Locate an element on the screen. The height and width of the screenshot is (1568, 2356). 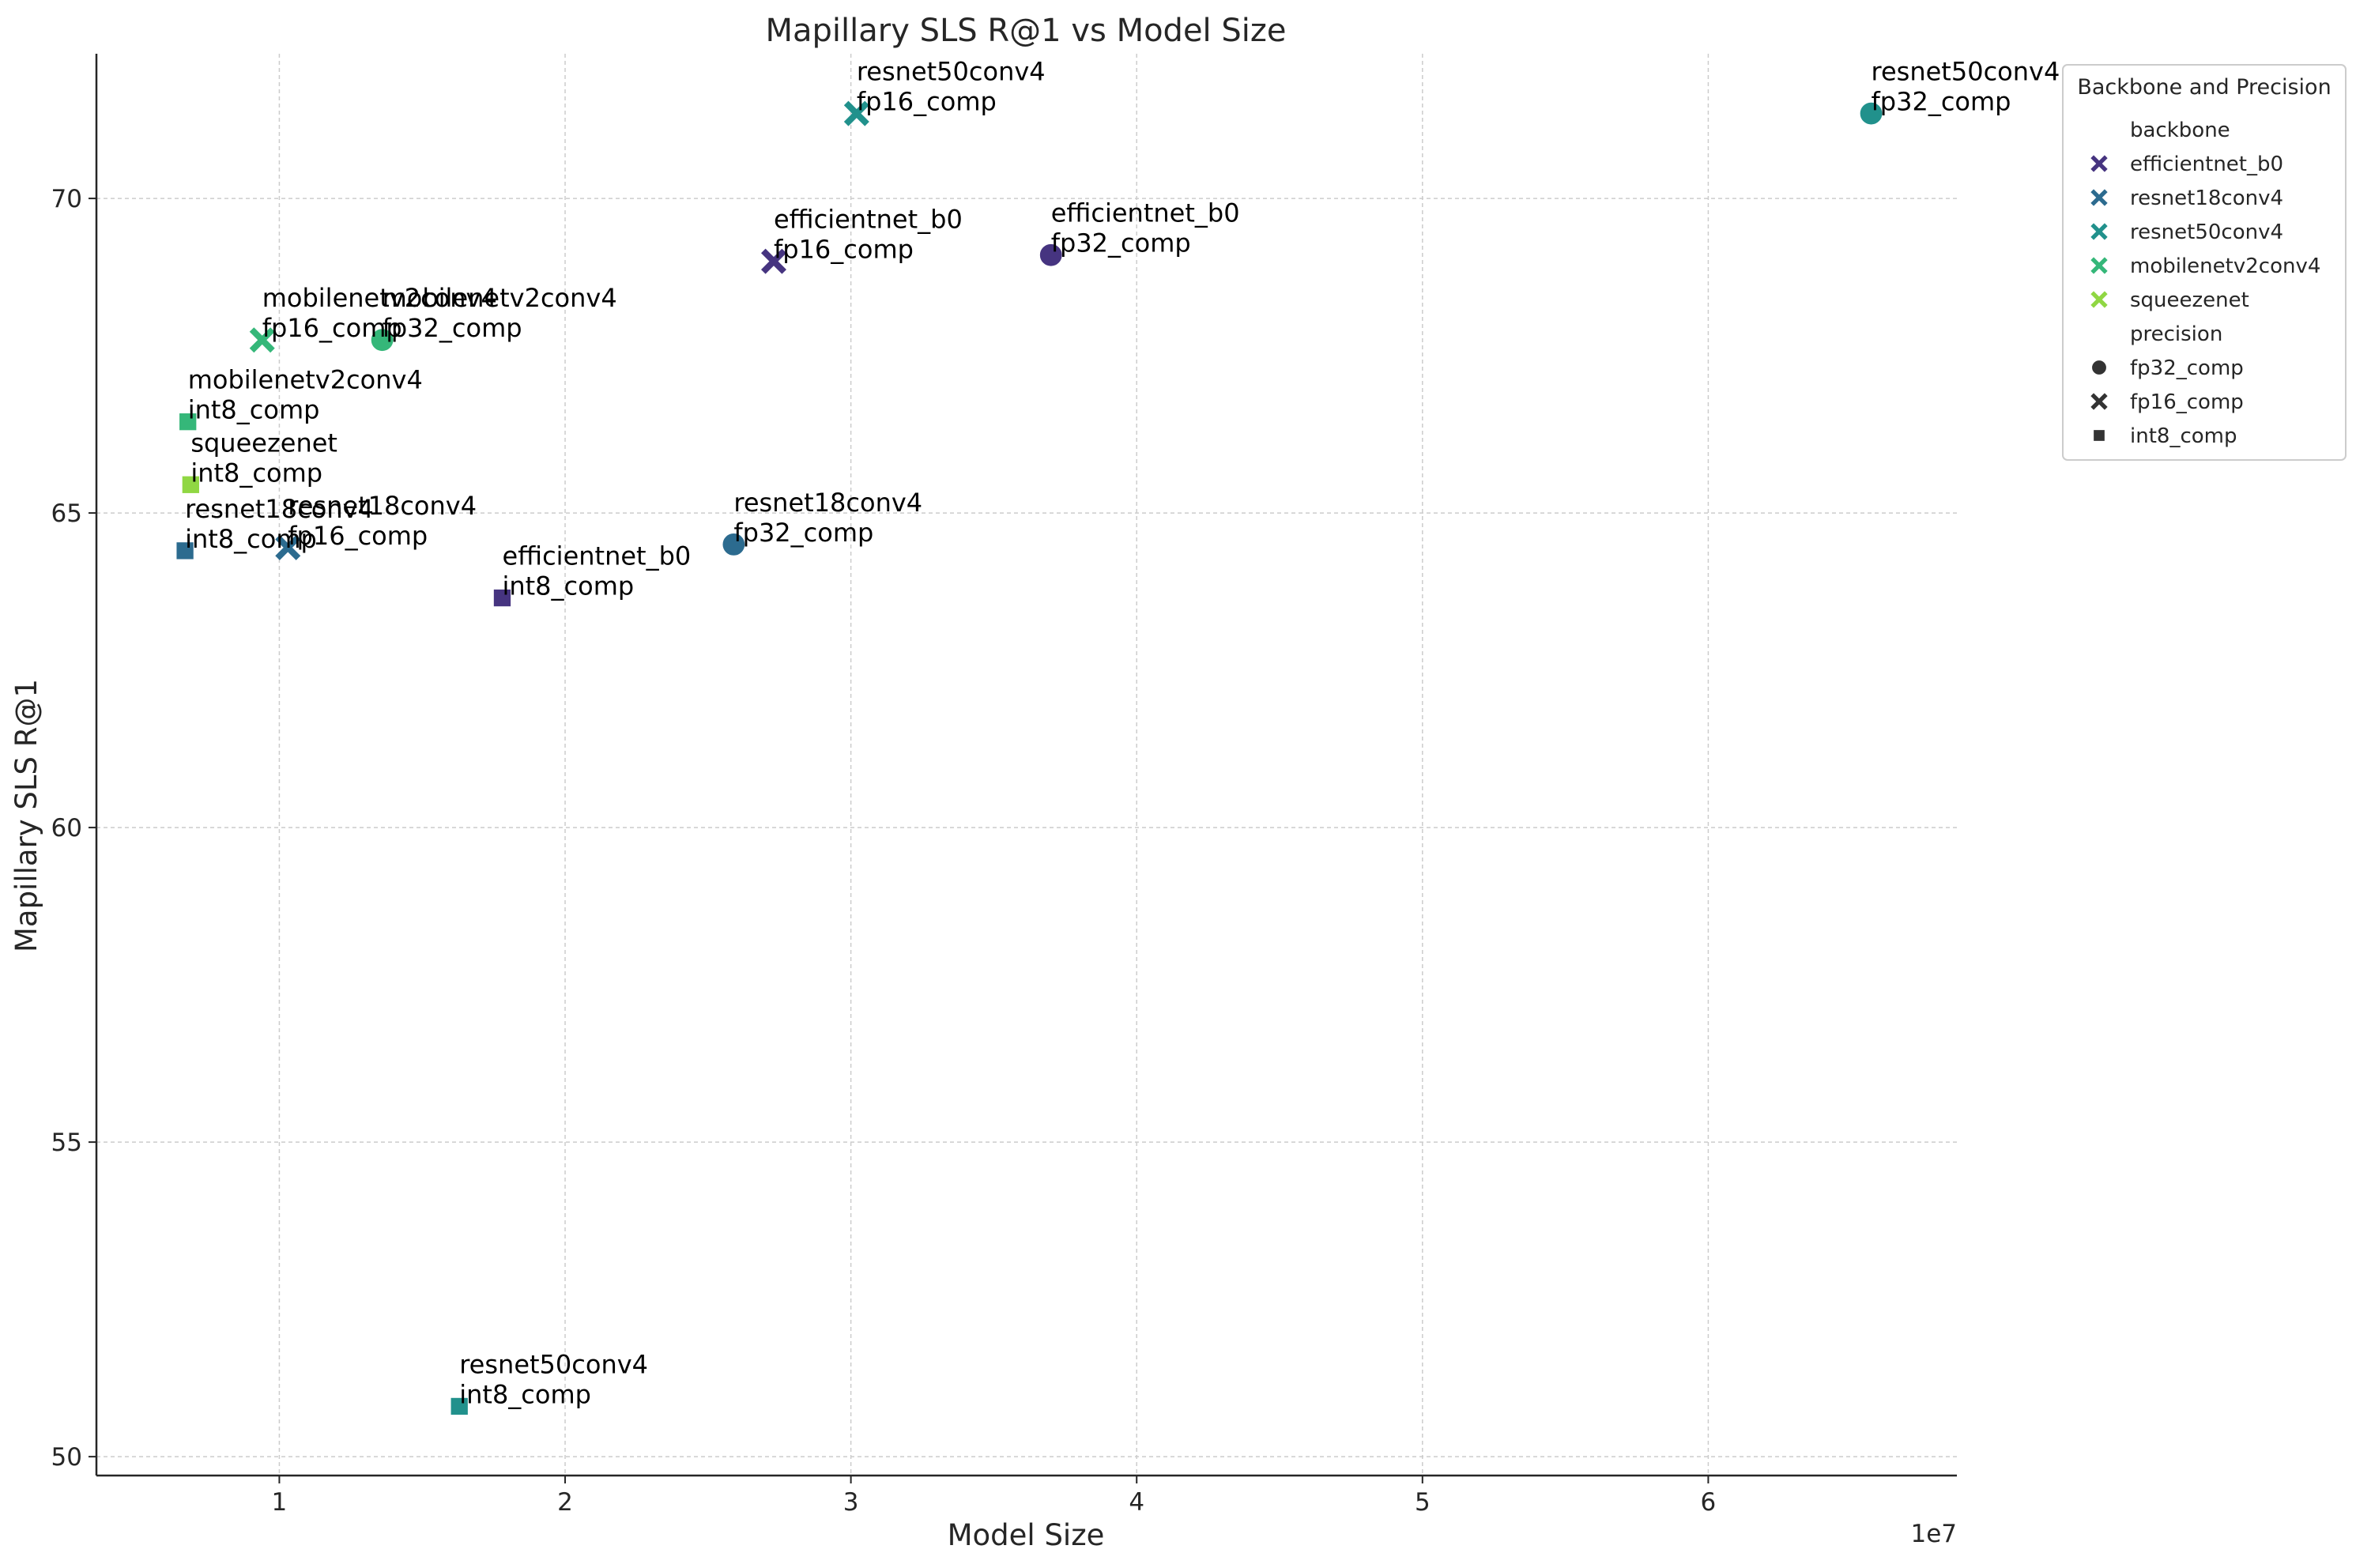
legend-section-header: precision is located at coordinates (2176, 334).